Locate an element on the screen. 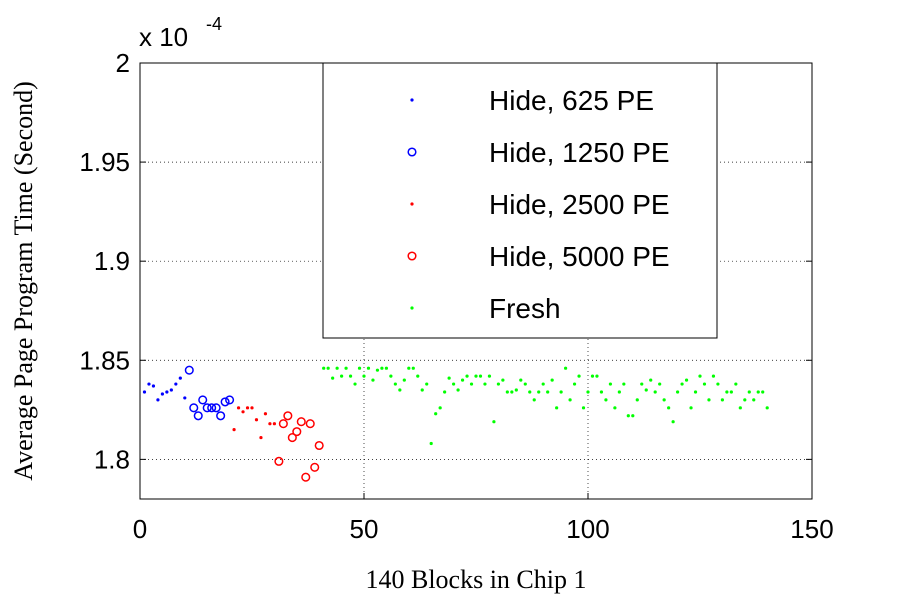 The height and width of the screenshot is (600, 900). y-tick-label: 2 is located at coordinates (123, 63).